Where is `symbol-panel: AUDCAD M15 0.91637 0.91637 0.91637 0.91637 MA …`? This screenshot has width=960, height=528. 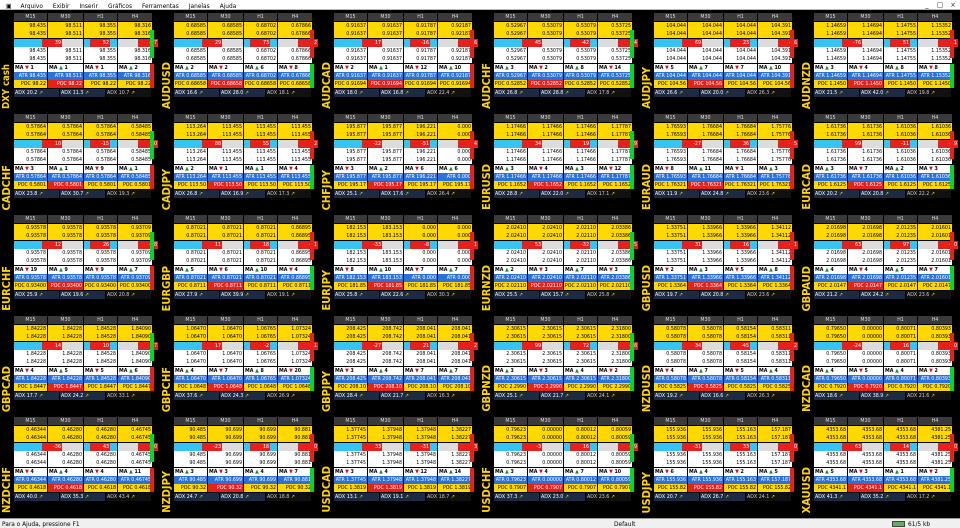
symbol-panel: AUDCAD M15 0.91637 0.91637 0.91637 0.91637 MA … is located at coordinates (399, 62).